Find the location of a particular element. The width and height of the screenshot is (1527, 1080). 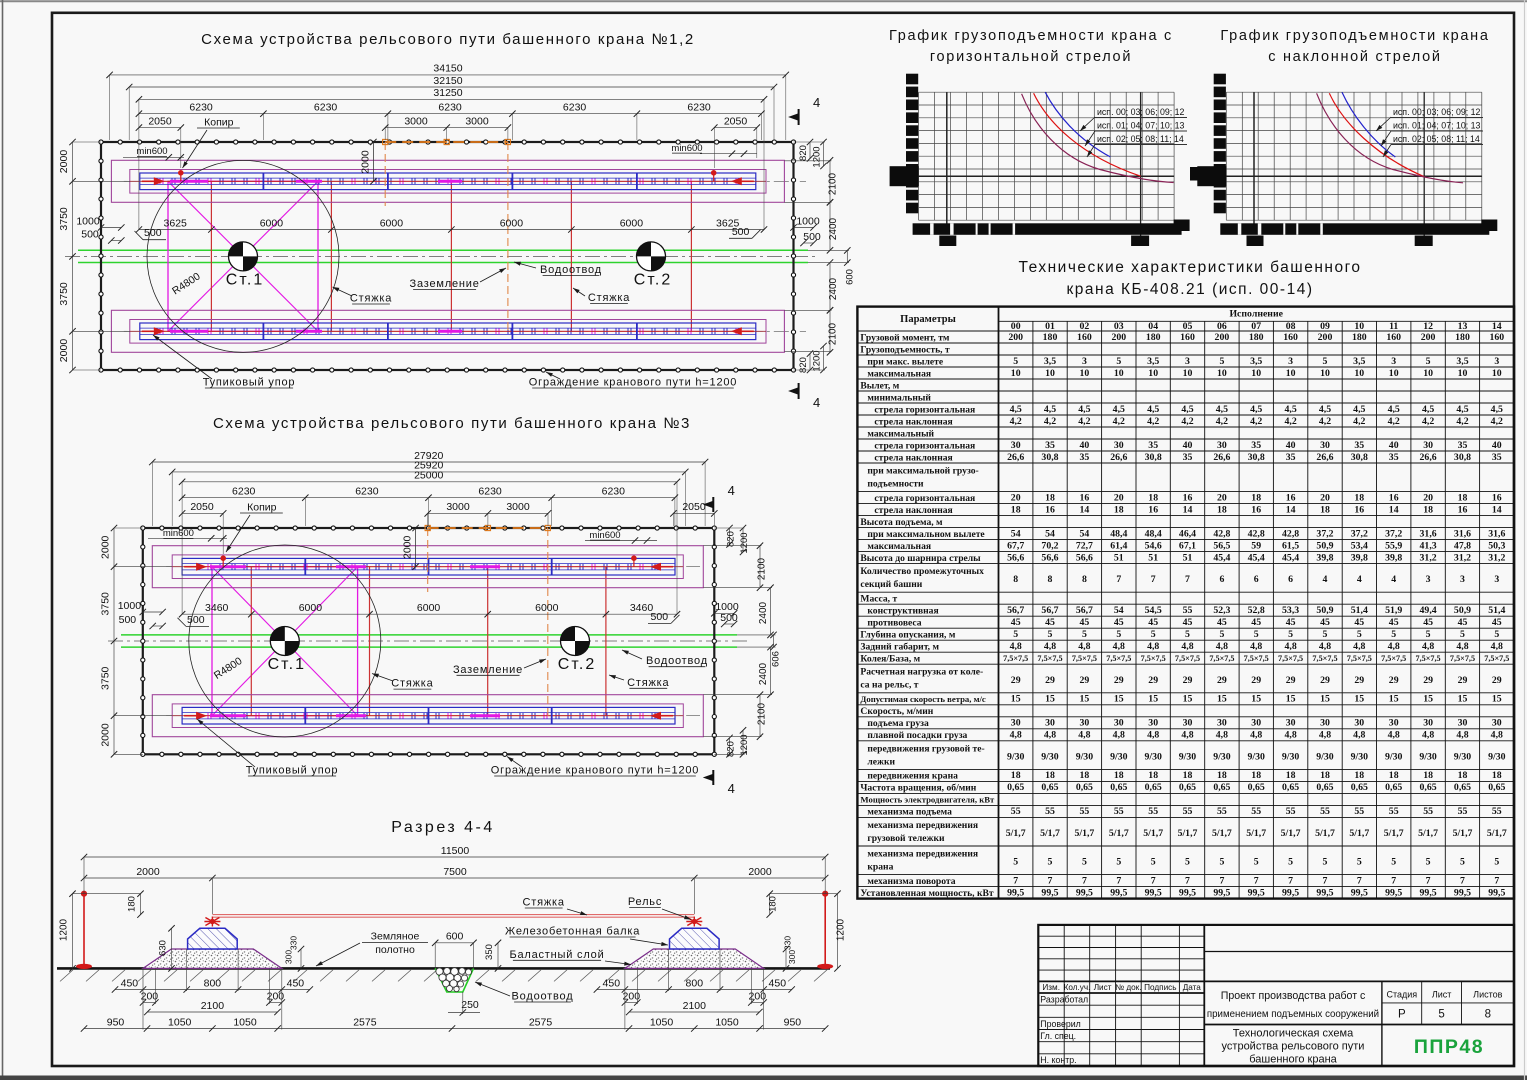

svg-text: 42,8 is located at coordinates (1290, 533).